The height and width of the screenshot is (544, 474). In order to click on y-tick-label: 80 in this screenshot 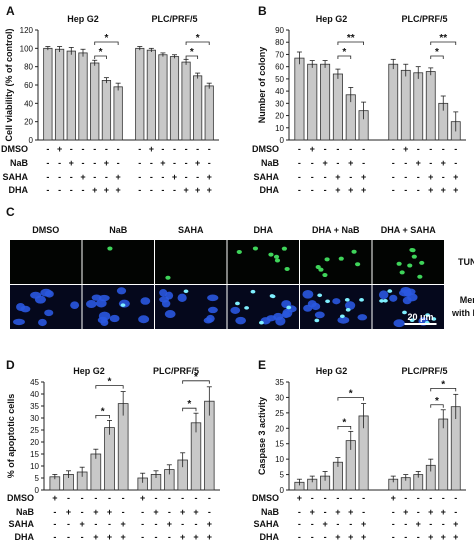, I will do `click(279, 42)`.